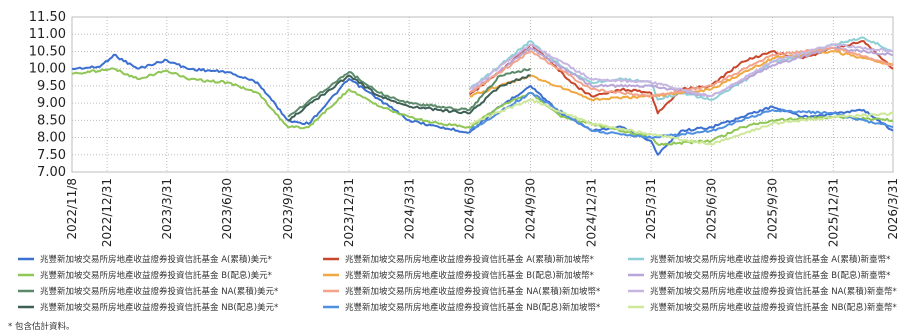 The image size is (913, 334). I want to click on y-tick-label: 7.50, so click(51, 155).